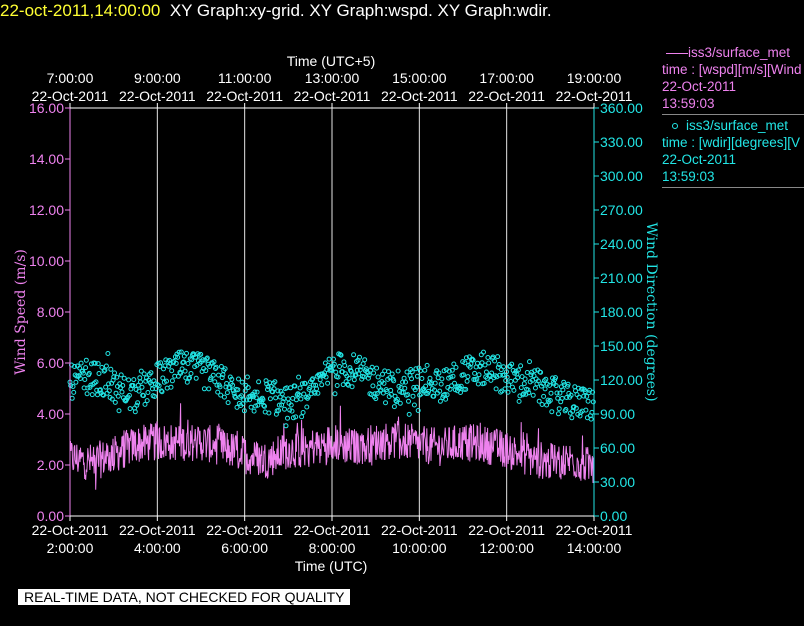 This screenshot has height=626, width=804. Describe the element at coordinates (506, 78) in the screenshot. I see `x2-tick-label-time: 17:00:00` at that location.